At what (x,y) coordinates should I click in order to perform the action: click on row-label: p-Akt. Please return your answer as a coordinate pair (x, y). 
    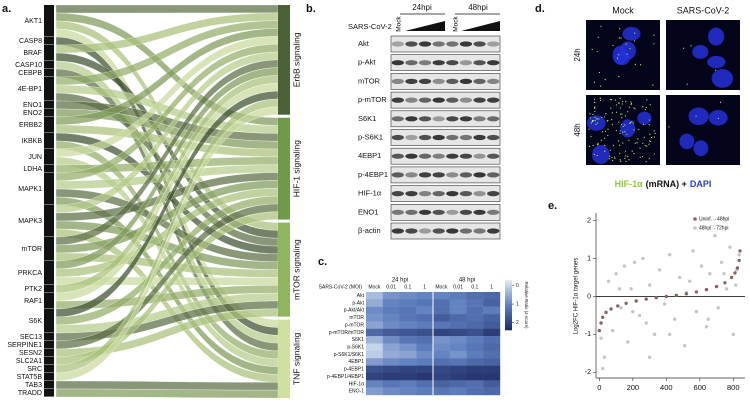
    Looking at the image, I should click on (358, 303).